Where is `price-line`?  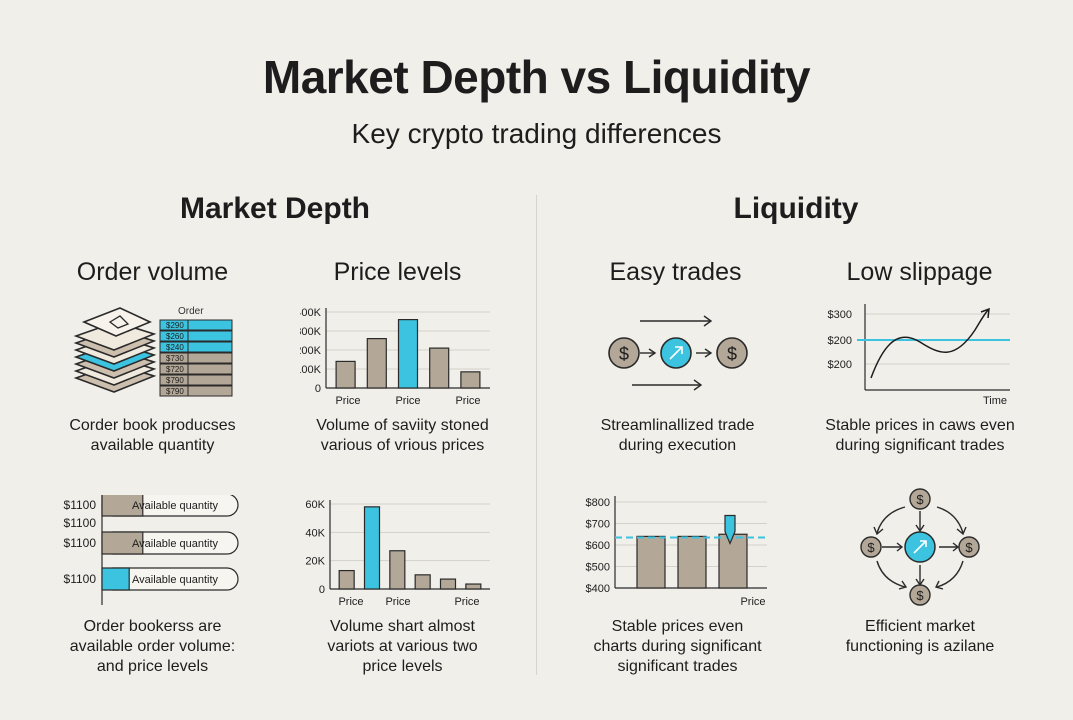
price-line is located at coordinates (929, 344).